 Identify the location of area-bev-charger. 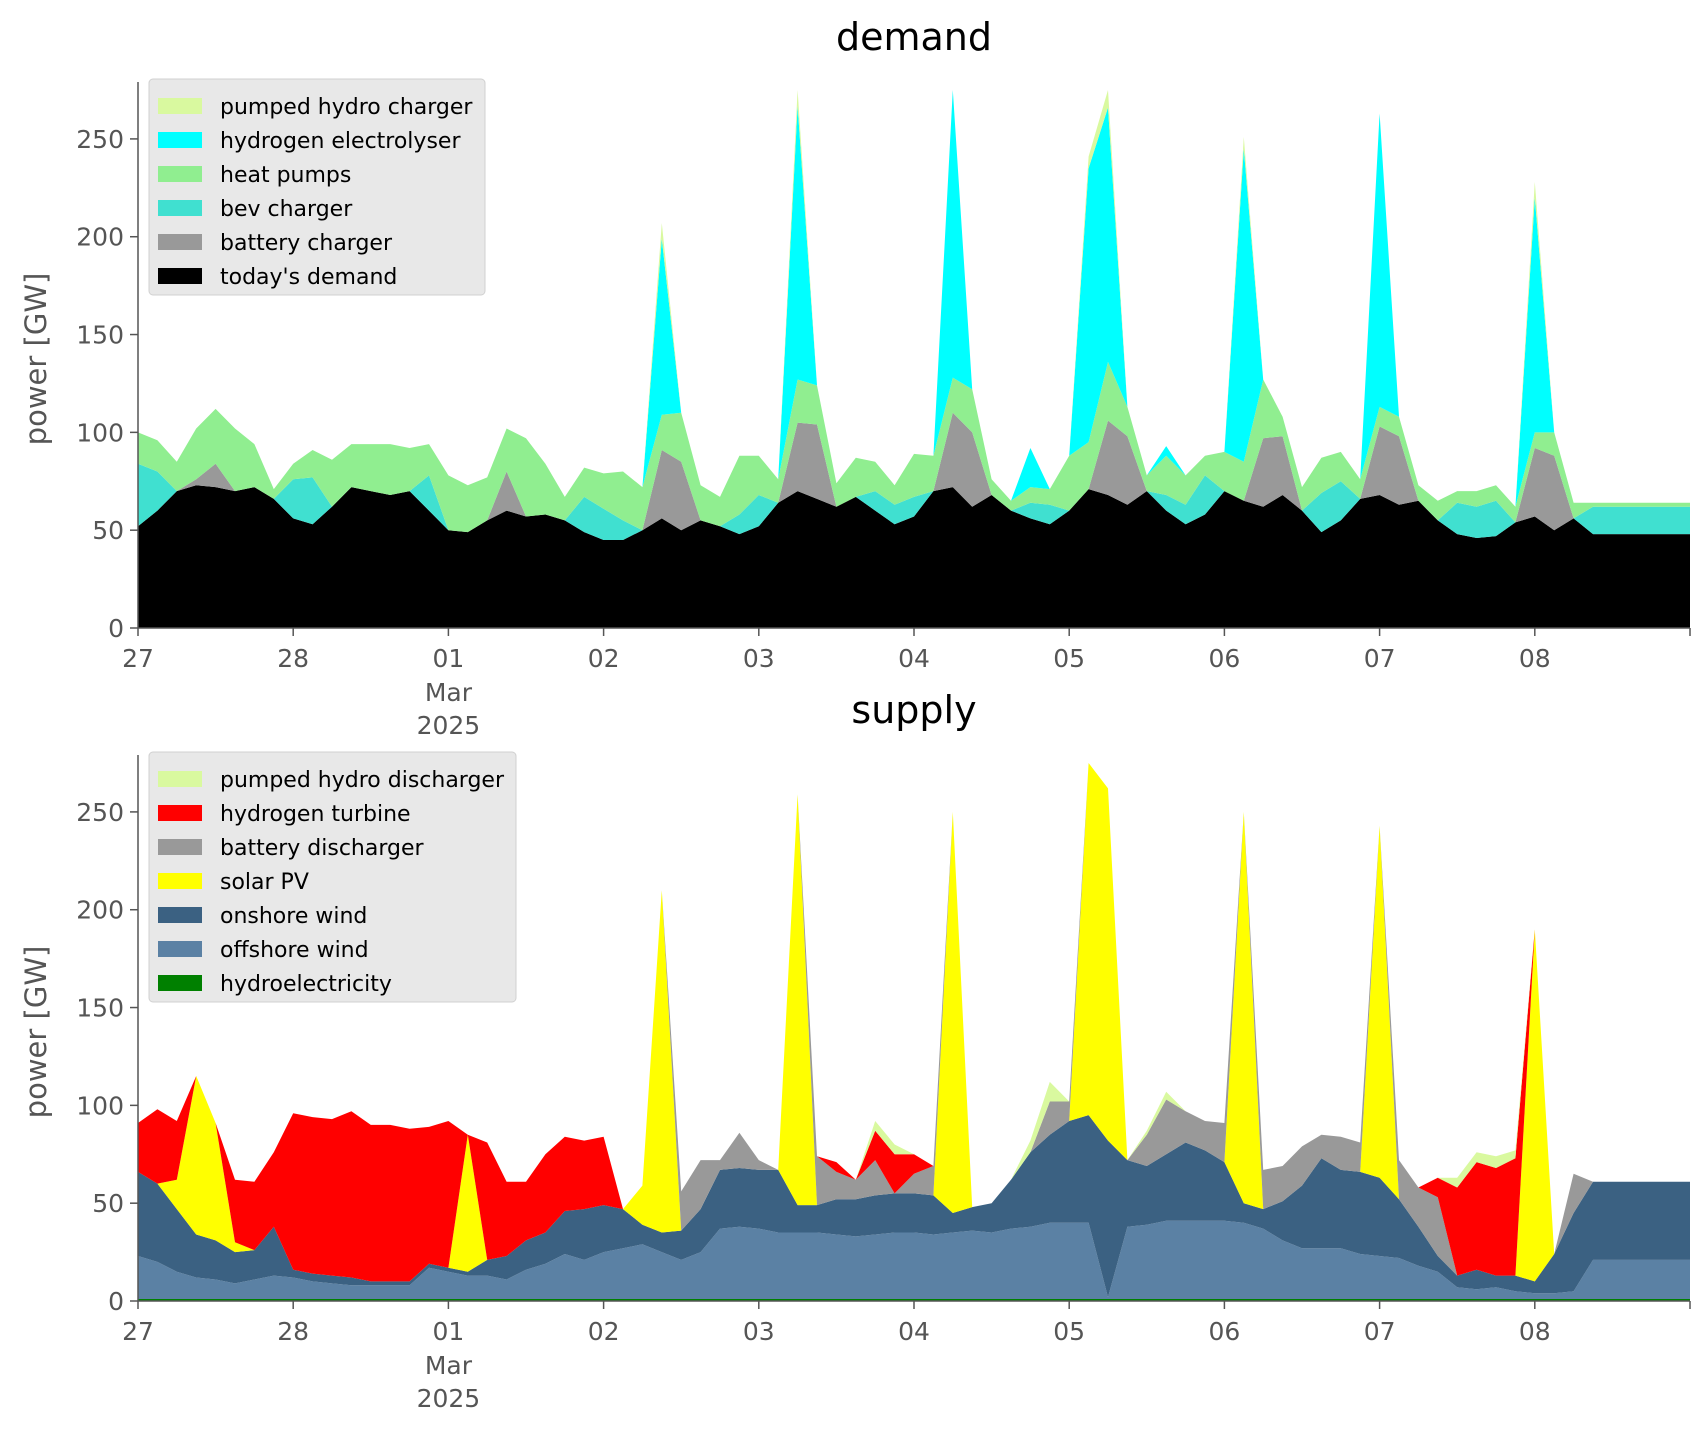
(914, 476).